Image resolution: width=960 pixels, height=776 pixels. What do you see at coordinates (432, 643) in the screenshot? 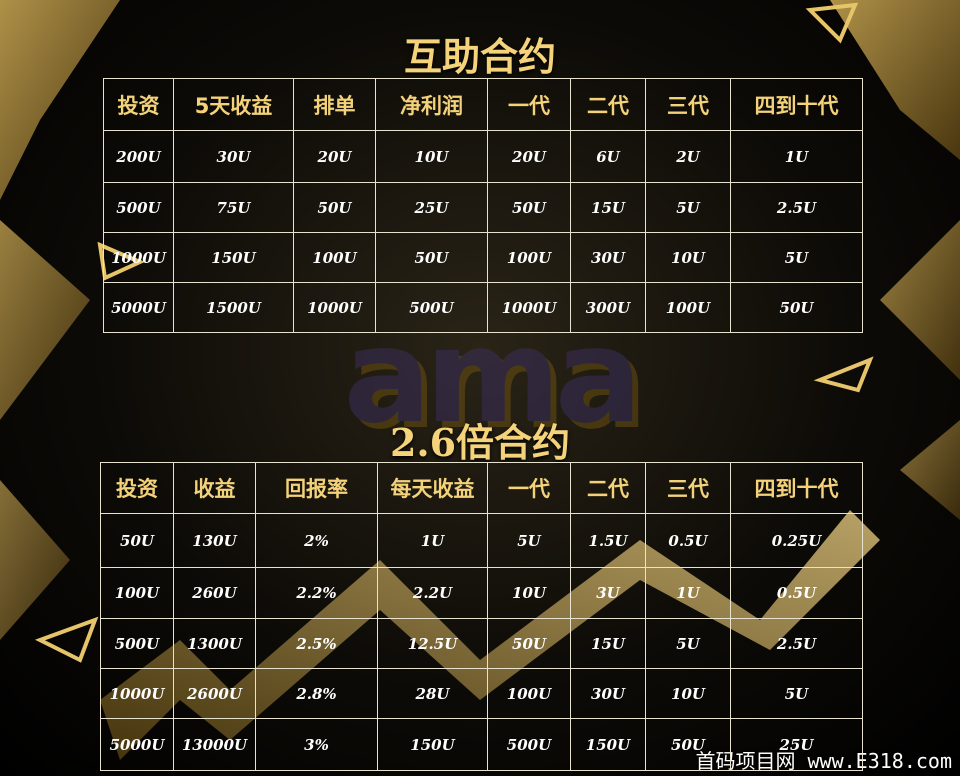
I see `table-cell: 12.5U` at bounding box center [432, 643].